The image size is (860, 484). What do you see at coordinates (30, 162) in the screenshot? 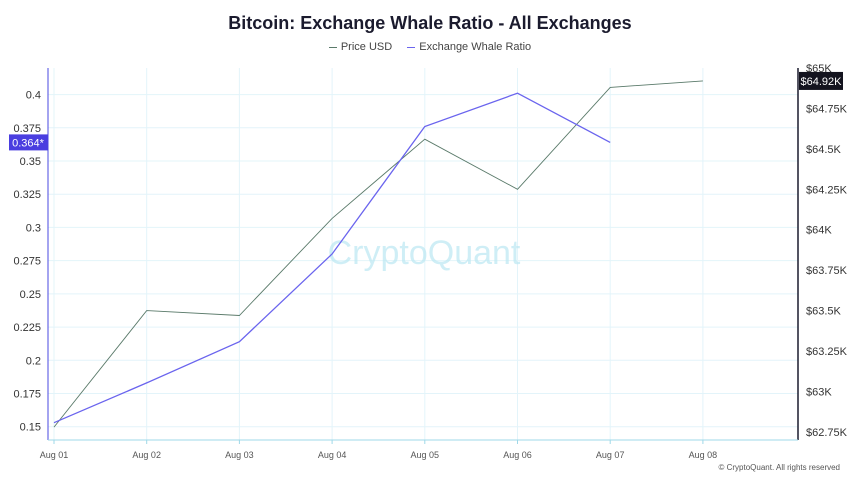
I see `left-tick-label: 0.35` at bounding box center [30, 162].